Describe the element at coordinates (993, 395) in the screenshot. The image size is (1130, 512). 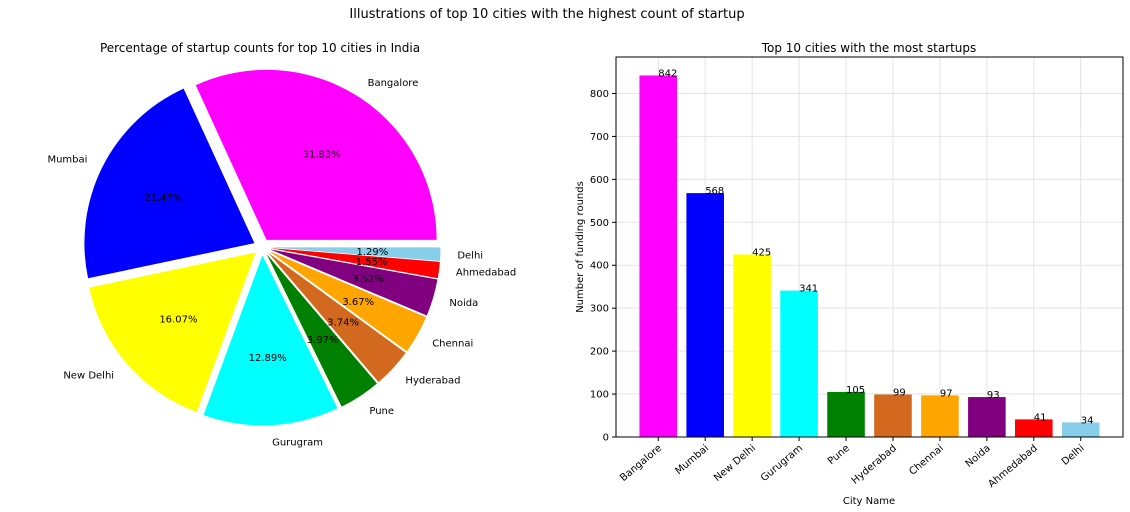
I see `bar-data-label-noida: 93` at that location.